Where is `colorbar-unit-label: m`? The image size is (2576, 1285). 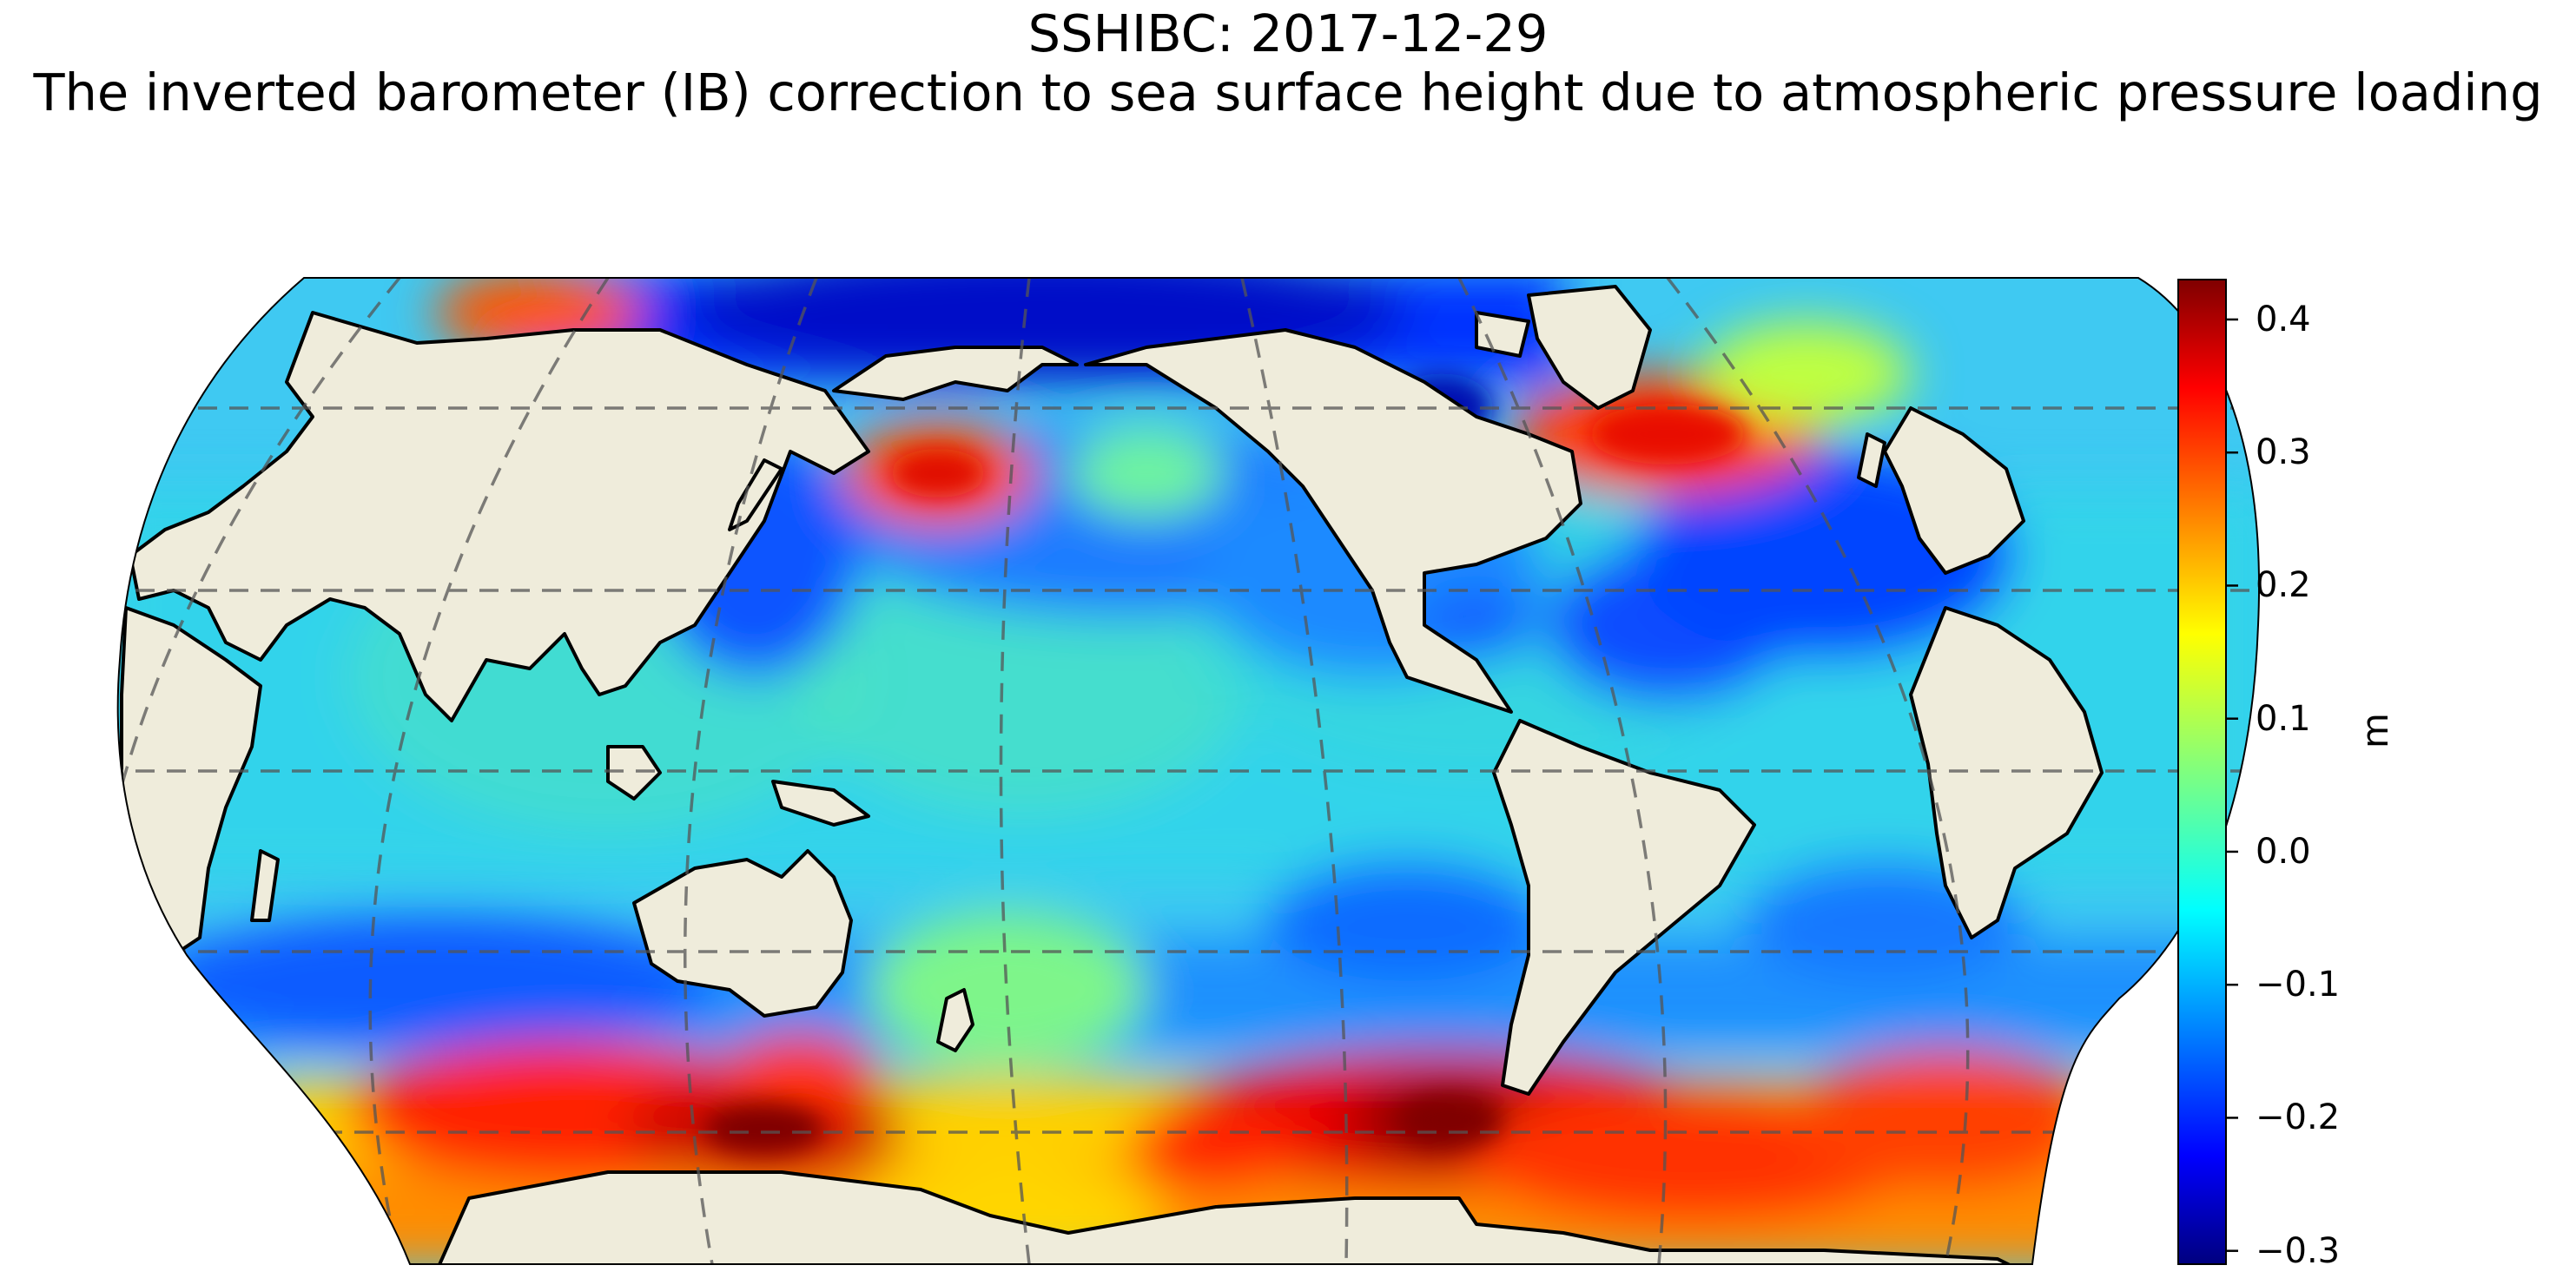
colorbar-unit-label: m is located at coordinates (2375, 730).